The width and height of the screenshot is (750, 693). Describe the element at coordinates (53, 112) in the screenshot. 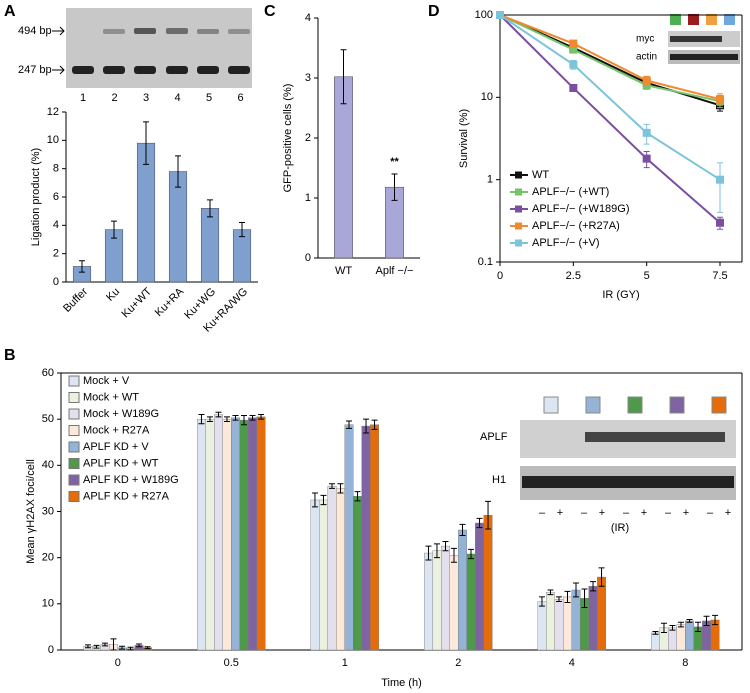

I see `y-tick-label: 12` at that location.